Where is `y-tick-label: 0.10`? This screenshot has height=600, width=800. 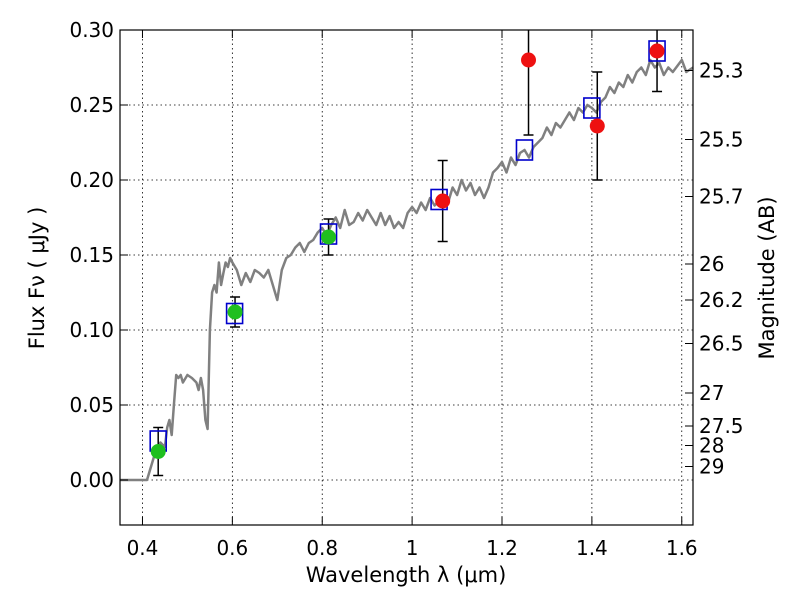 y-tick-label: 0.10 is located at coordinates (91, 330).